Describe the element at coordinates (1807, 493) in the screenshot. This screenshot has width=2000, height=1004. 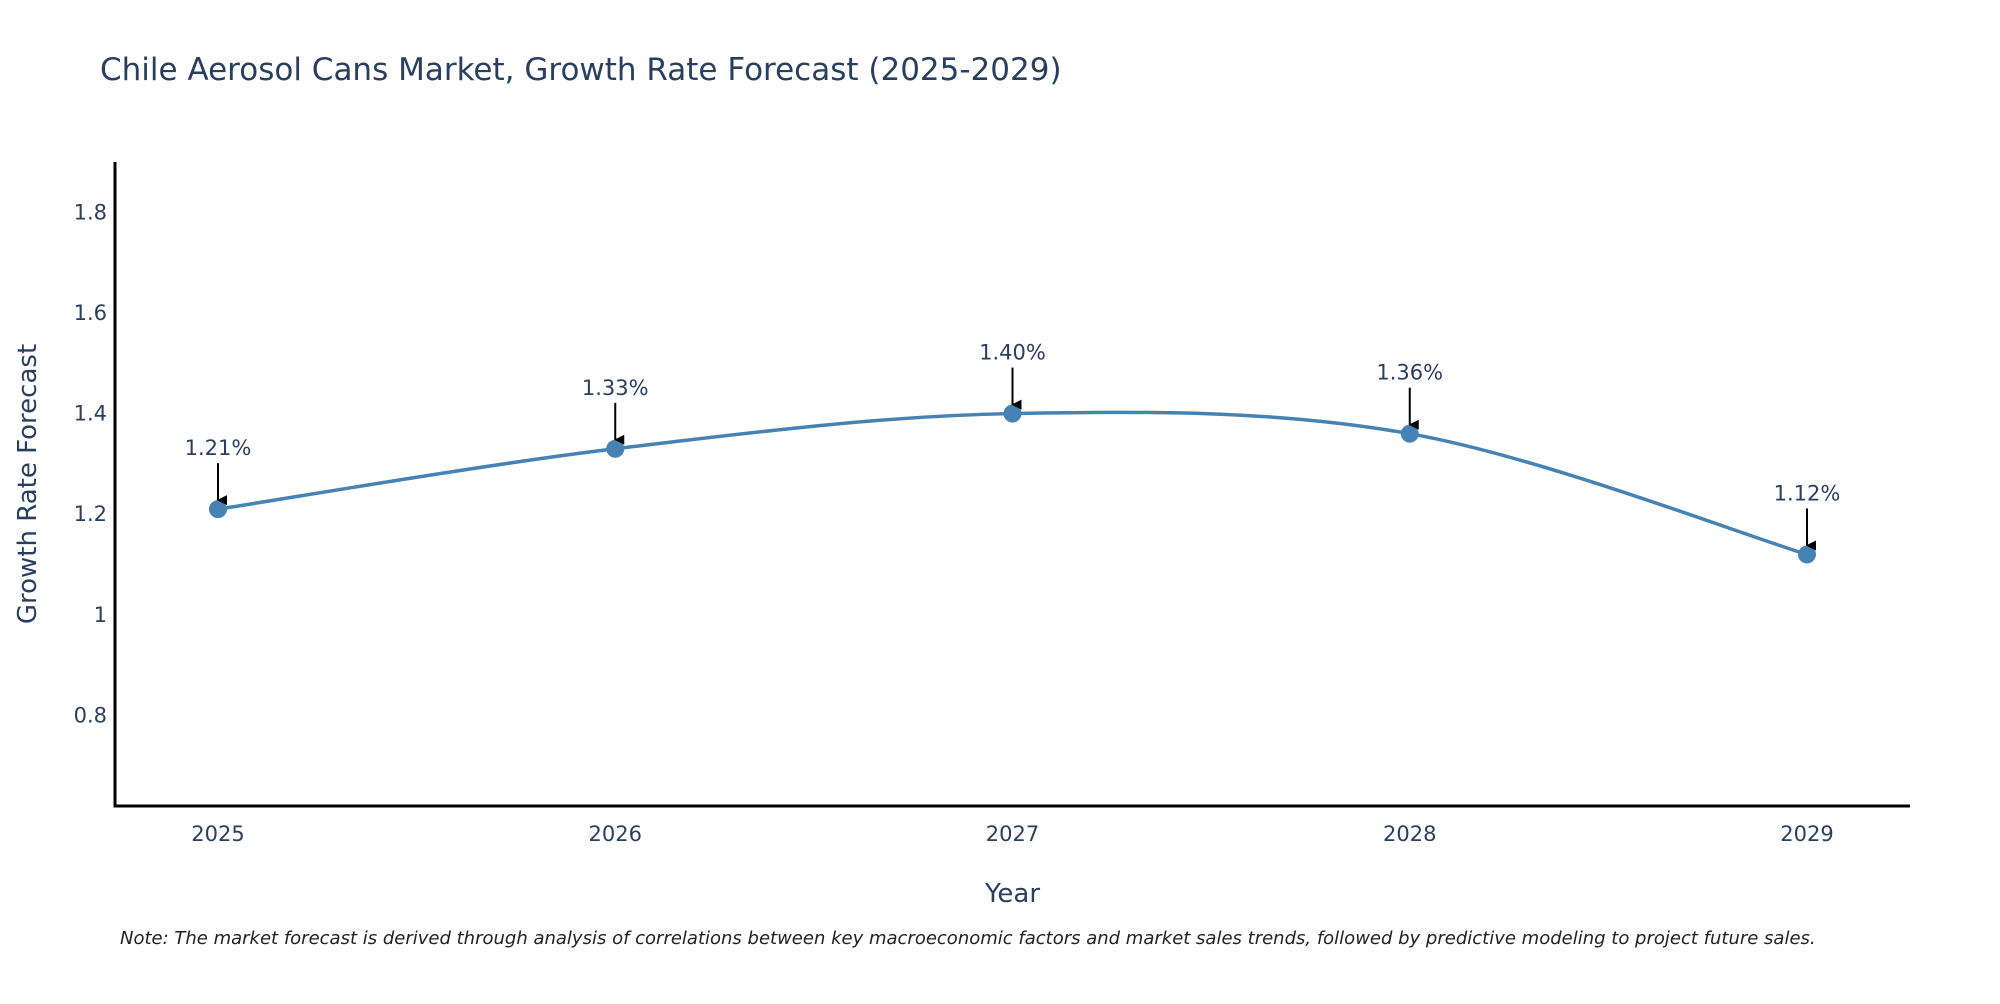
I see `data-label: 1.12%` at that location.